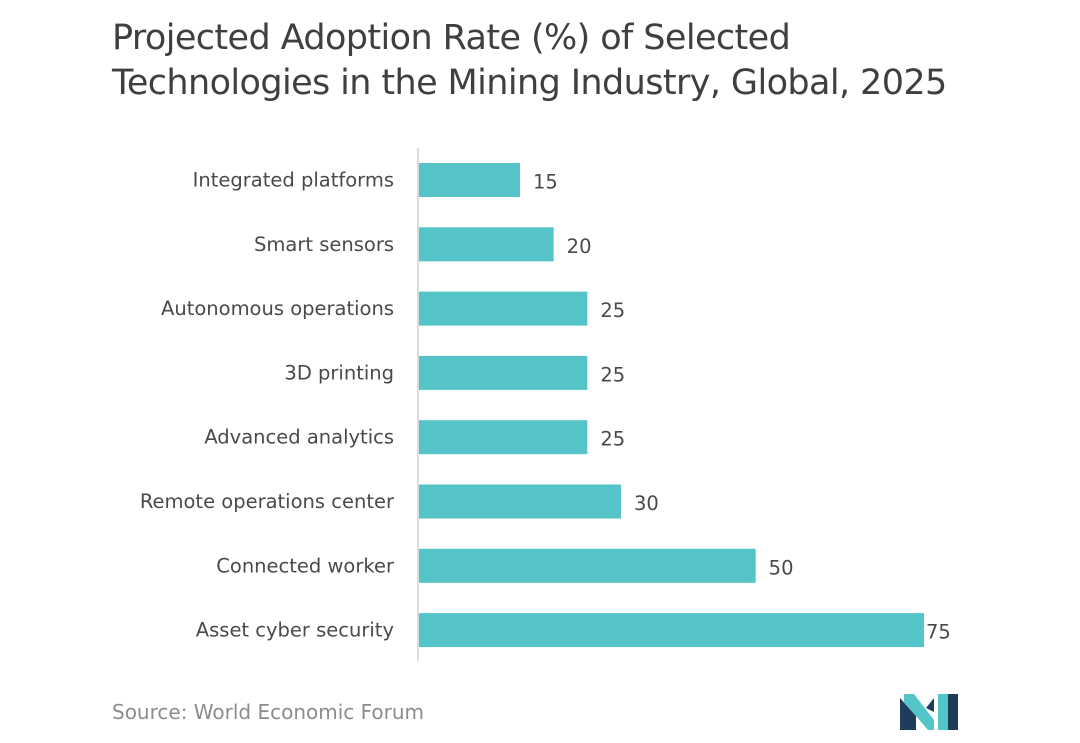 This screenshot has height=743, width=1080. What do you see at coordinates (938, 632) in the screenshot?
I see `value-label: 75` at bounding box center [938, 632].